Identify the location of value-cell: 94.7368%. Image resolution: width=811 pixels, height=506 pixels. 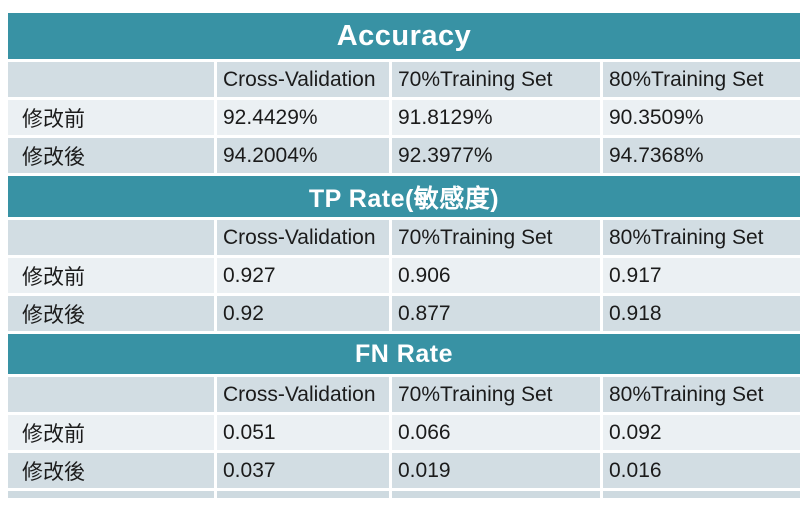
(701, 155).